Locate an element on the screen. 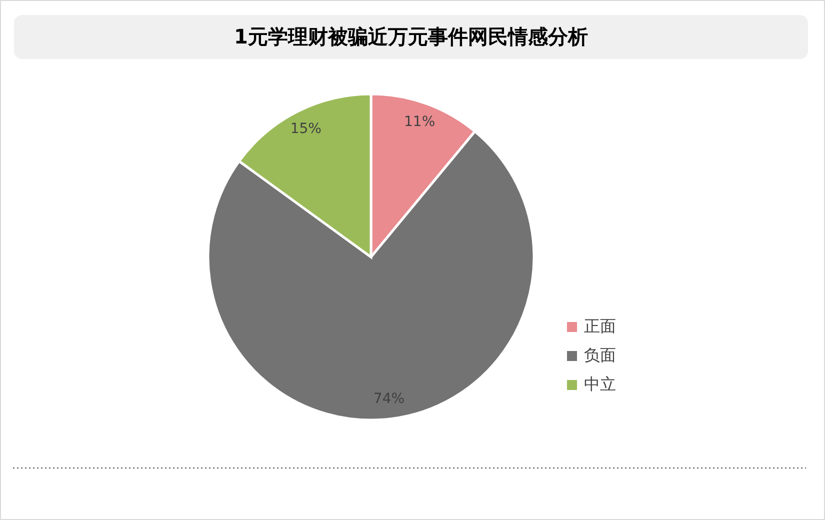 Image resolution: width=825 pixels, height=520 pixels. chart-title: 1元学理财被骗近万元事件网民情感分析 is located at coordinates (411, 36).